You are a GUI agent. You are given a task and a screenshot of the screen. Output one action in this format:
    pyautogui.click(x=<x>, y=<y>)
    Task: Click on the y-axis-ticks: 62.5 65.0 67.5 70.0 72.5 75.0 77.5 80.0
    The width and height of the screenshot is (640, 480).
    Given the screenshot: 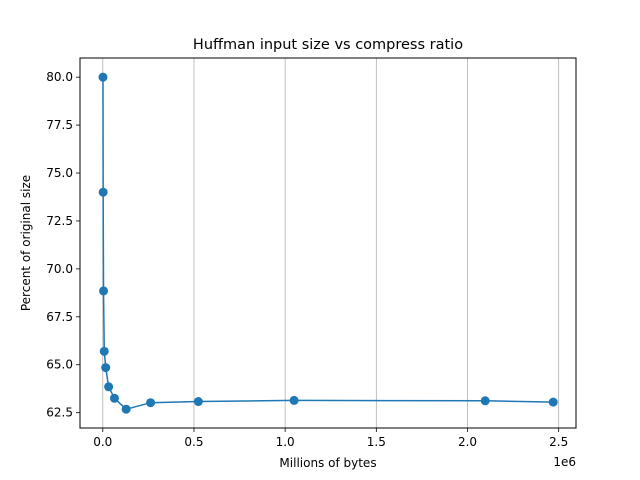 What is the action you would take?
    pyautogui.click(x=63, y=245)
    